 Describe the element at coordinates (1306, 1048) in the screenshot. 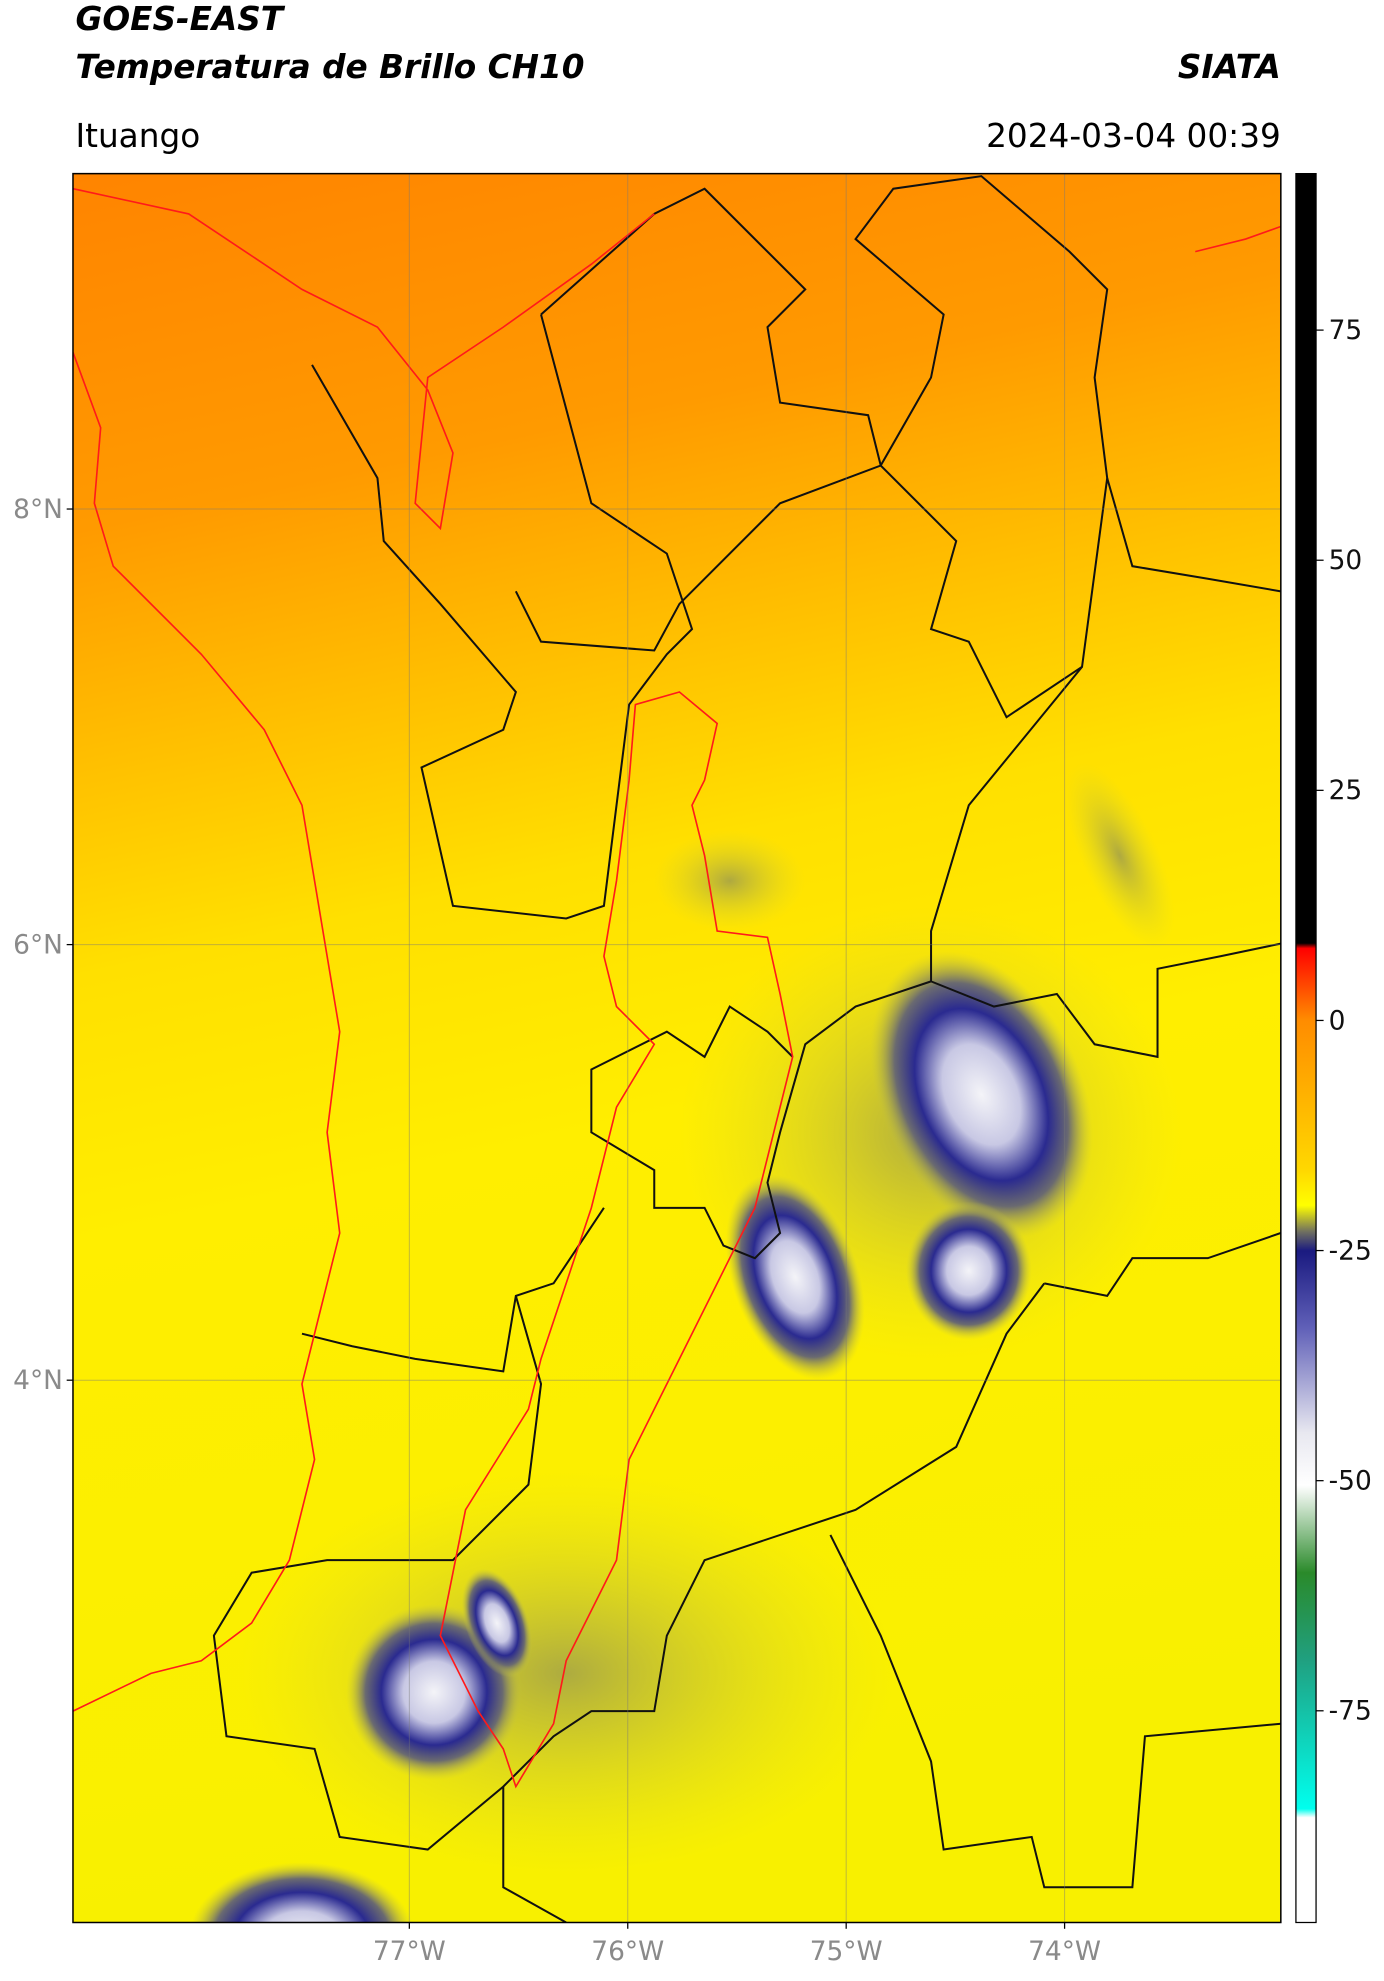

I see `colorbar` at that location.